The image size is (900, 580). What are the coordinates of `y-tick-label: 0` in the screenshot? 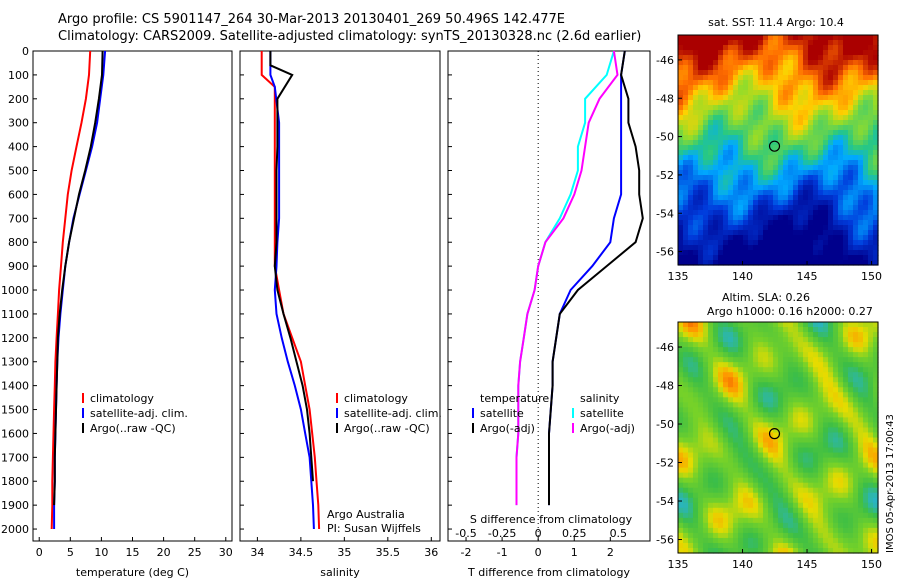 It's located at (25, 51).